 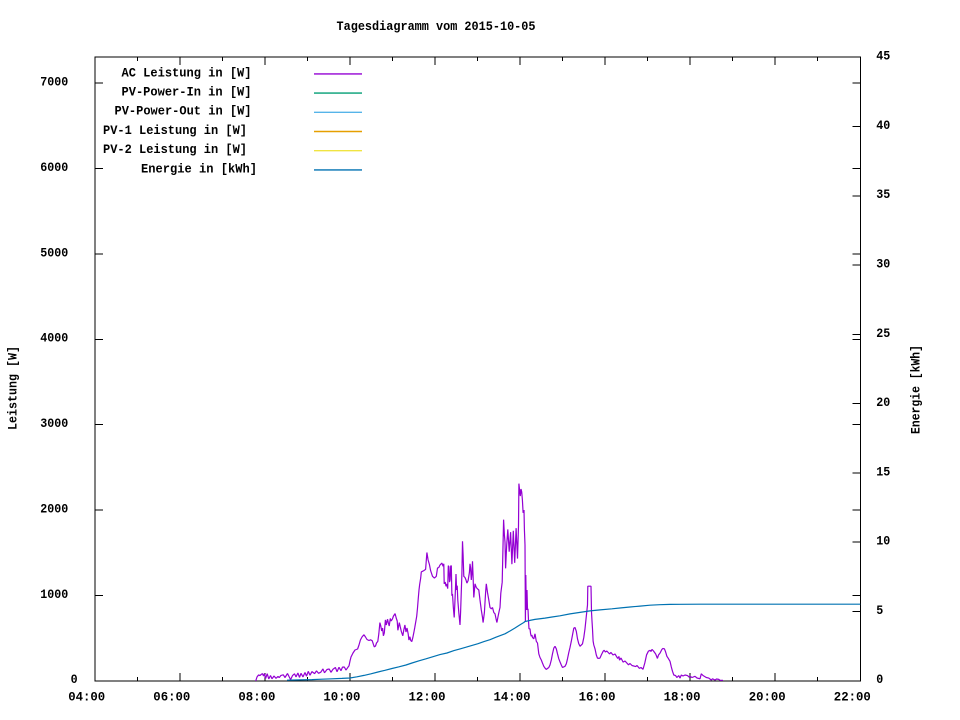 What do you see at coordinates (512, 697) in the screenshot?
I see `svg-text: 14:00` at bounding box center [512, 697].